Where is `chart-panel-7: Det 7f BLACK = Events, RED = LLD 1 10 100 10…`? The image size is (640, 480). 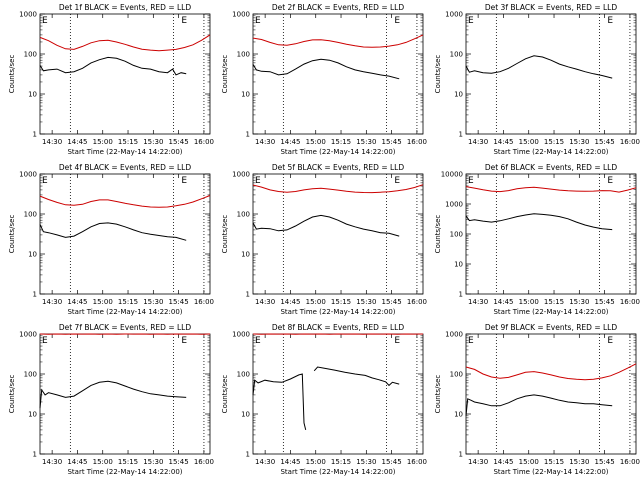
chart-panel-7: Det 7f BLACK = Events, RED = LLD 1 10 100 10… is located at coordinates (111, 399).